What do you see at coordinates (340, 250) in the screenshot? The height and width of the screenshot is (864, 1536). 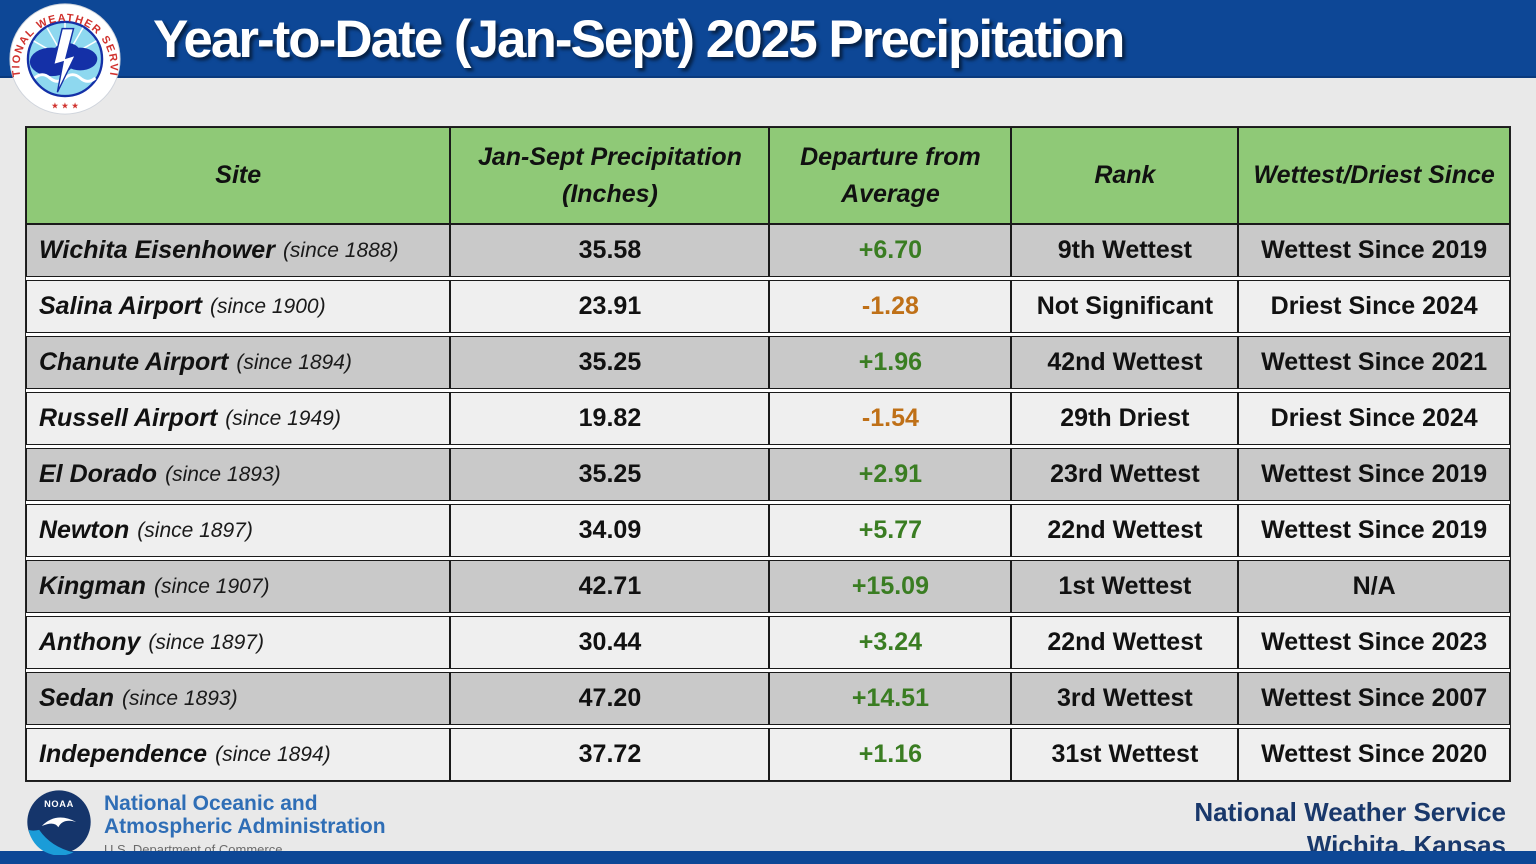 I see `site-since: (since 1888)` at bounding box center [340, 250].